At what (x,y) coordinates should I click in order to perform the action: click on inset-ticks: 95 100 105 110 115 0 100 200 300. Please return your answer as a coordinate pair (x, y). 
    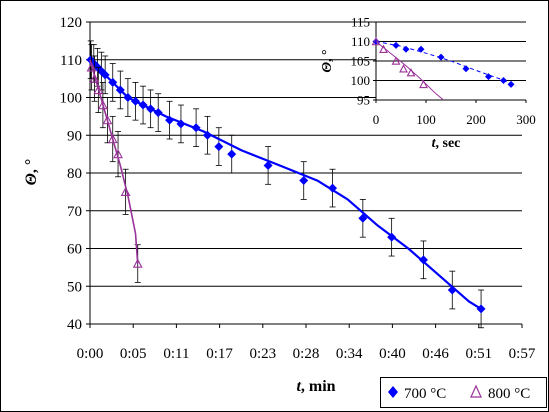
    Looking at the image, I should click on (443, 71).